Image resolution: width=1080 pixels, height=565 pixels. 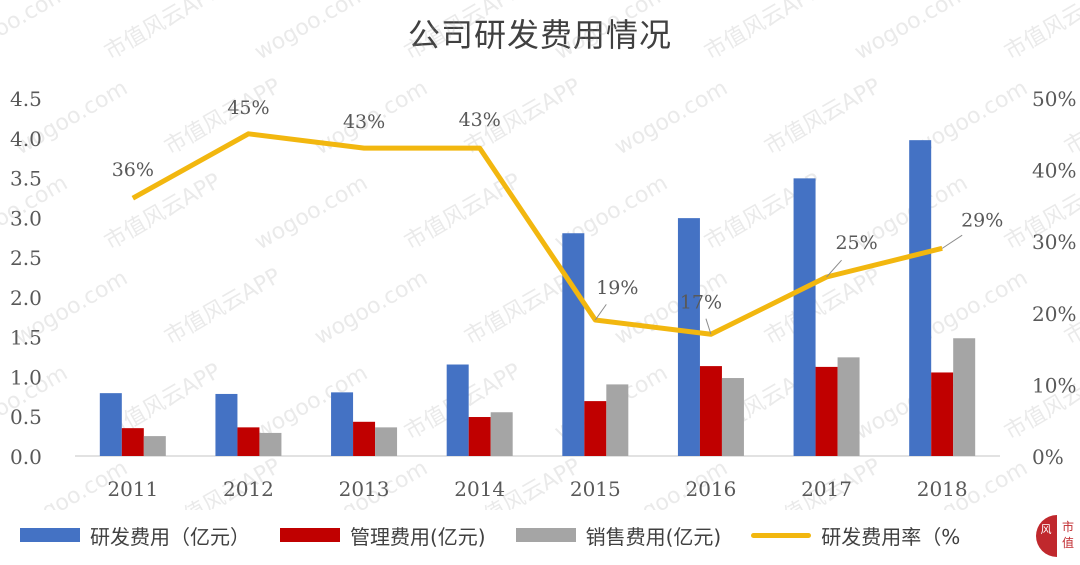 I want to click on y-left-tick: 2.5, so click(x=26, y=258).